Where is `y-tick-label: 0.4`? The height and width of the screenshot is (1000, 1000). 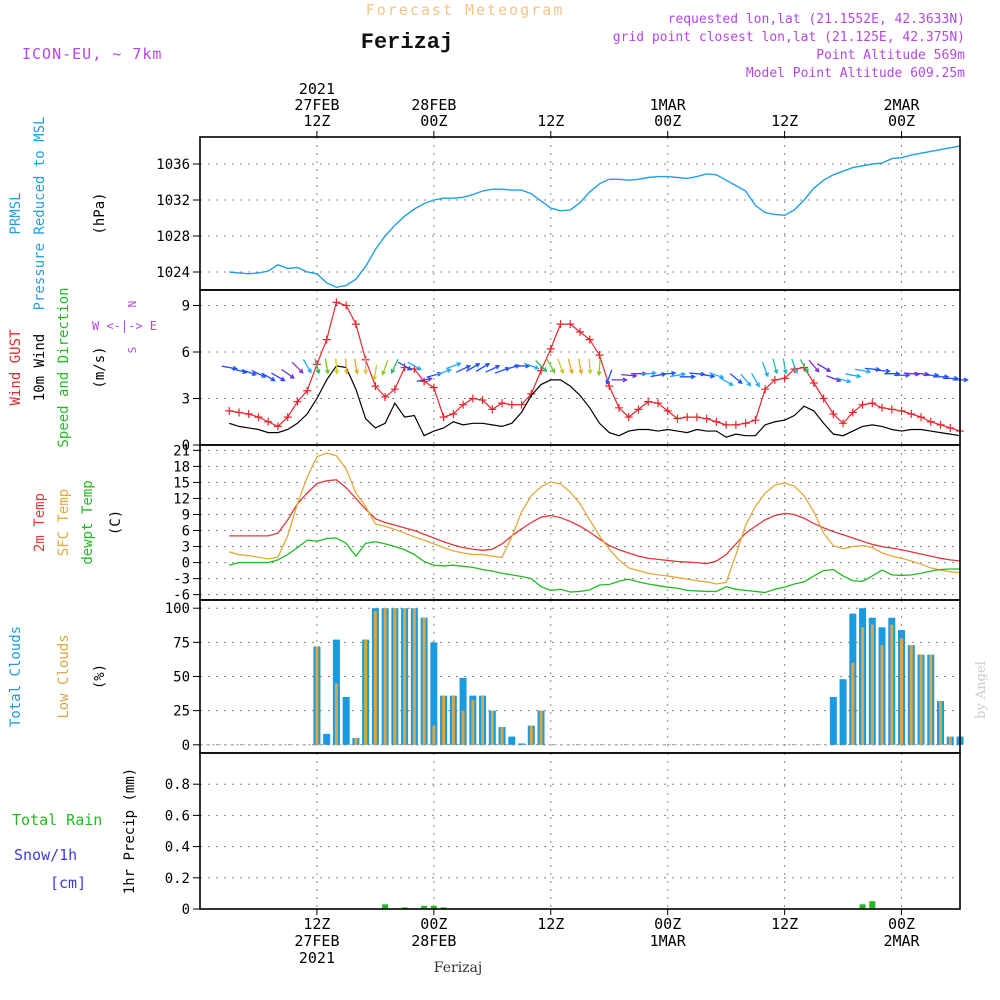
y-tick-label: 0.4 is located at coordinates (177, 848).